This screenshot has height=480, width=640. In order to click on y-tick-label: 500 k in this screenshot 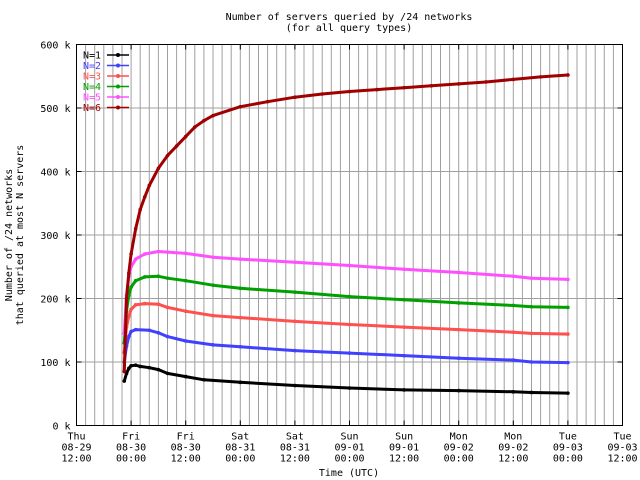, I will do `click(55, 109)`.